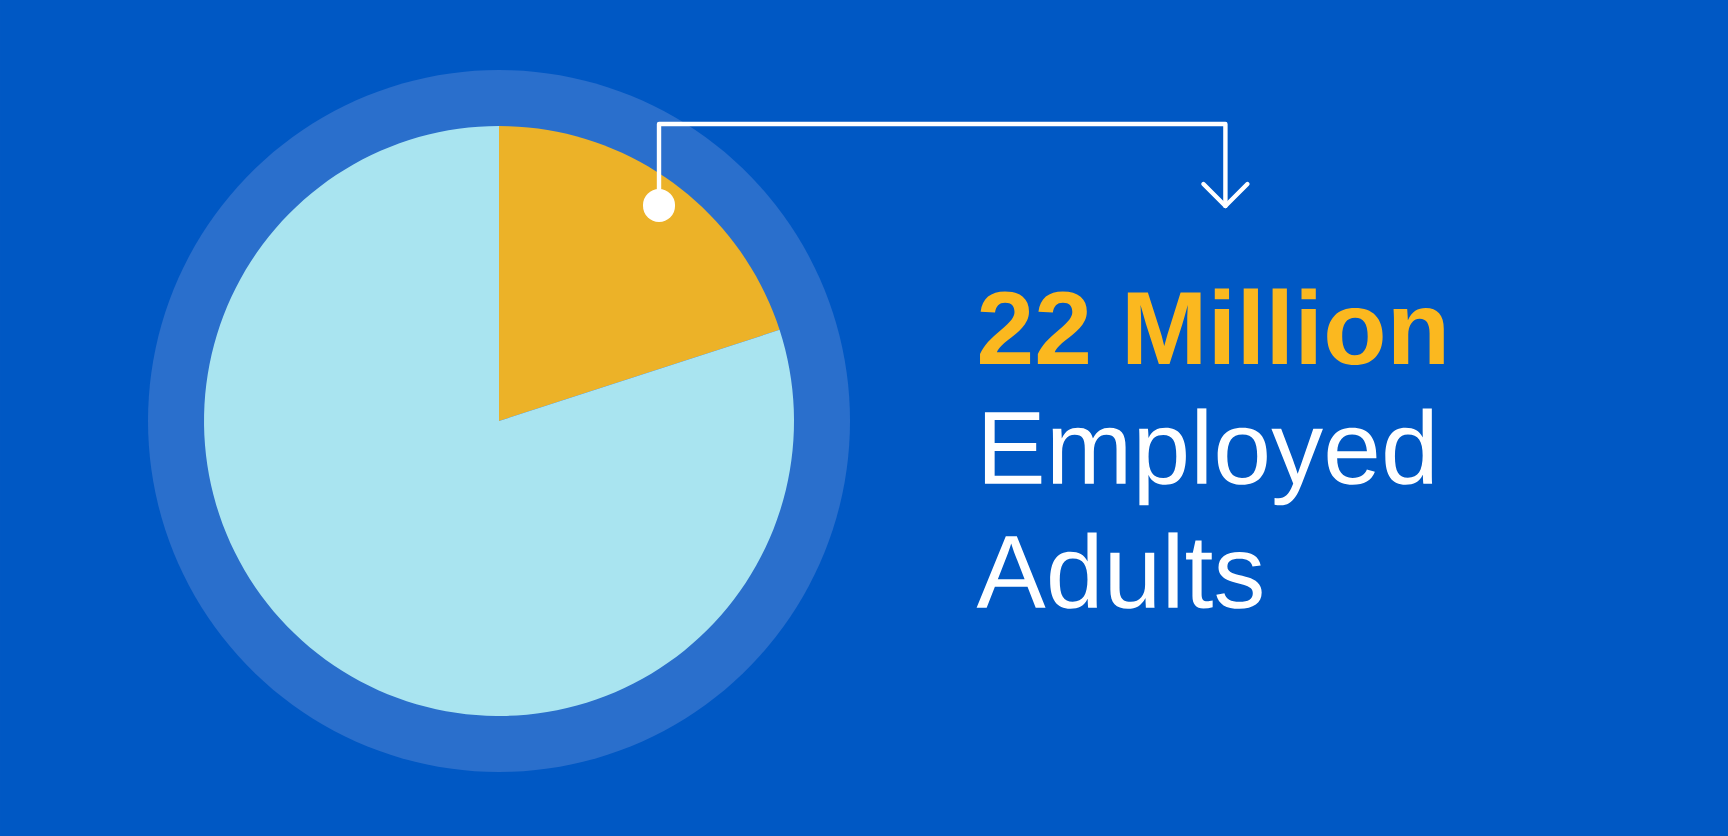 The image size is (1728, 836). I want to click on text: 22 Million, so click(1212, 326).